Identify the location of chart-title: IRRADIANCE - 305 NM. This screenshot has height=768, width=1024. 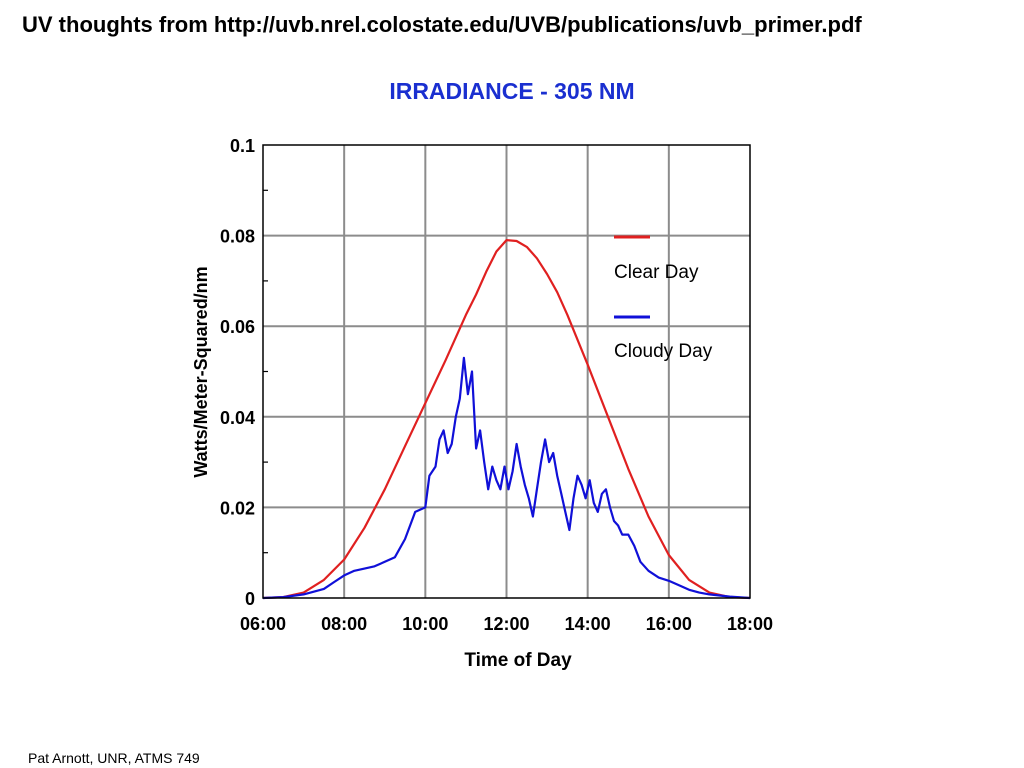
(511, 91).